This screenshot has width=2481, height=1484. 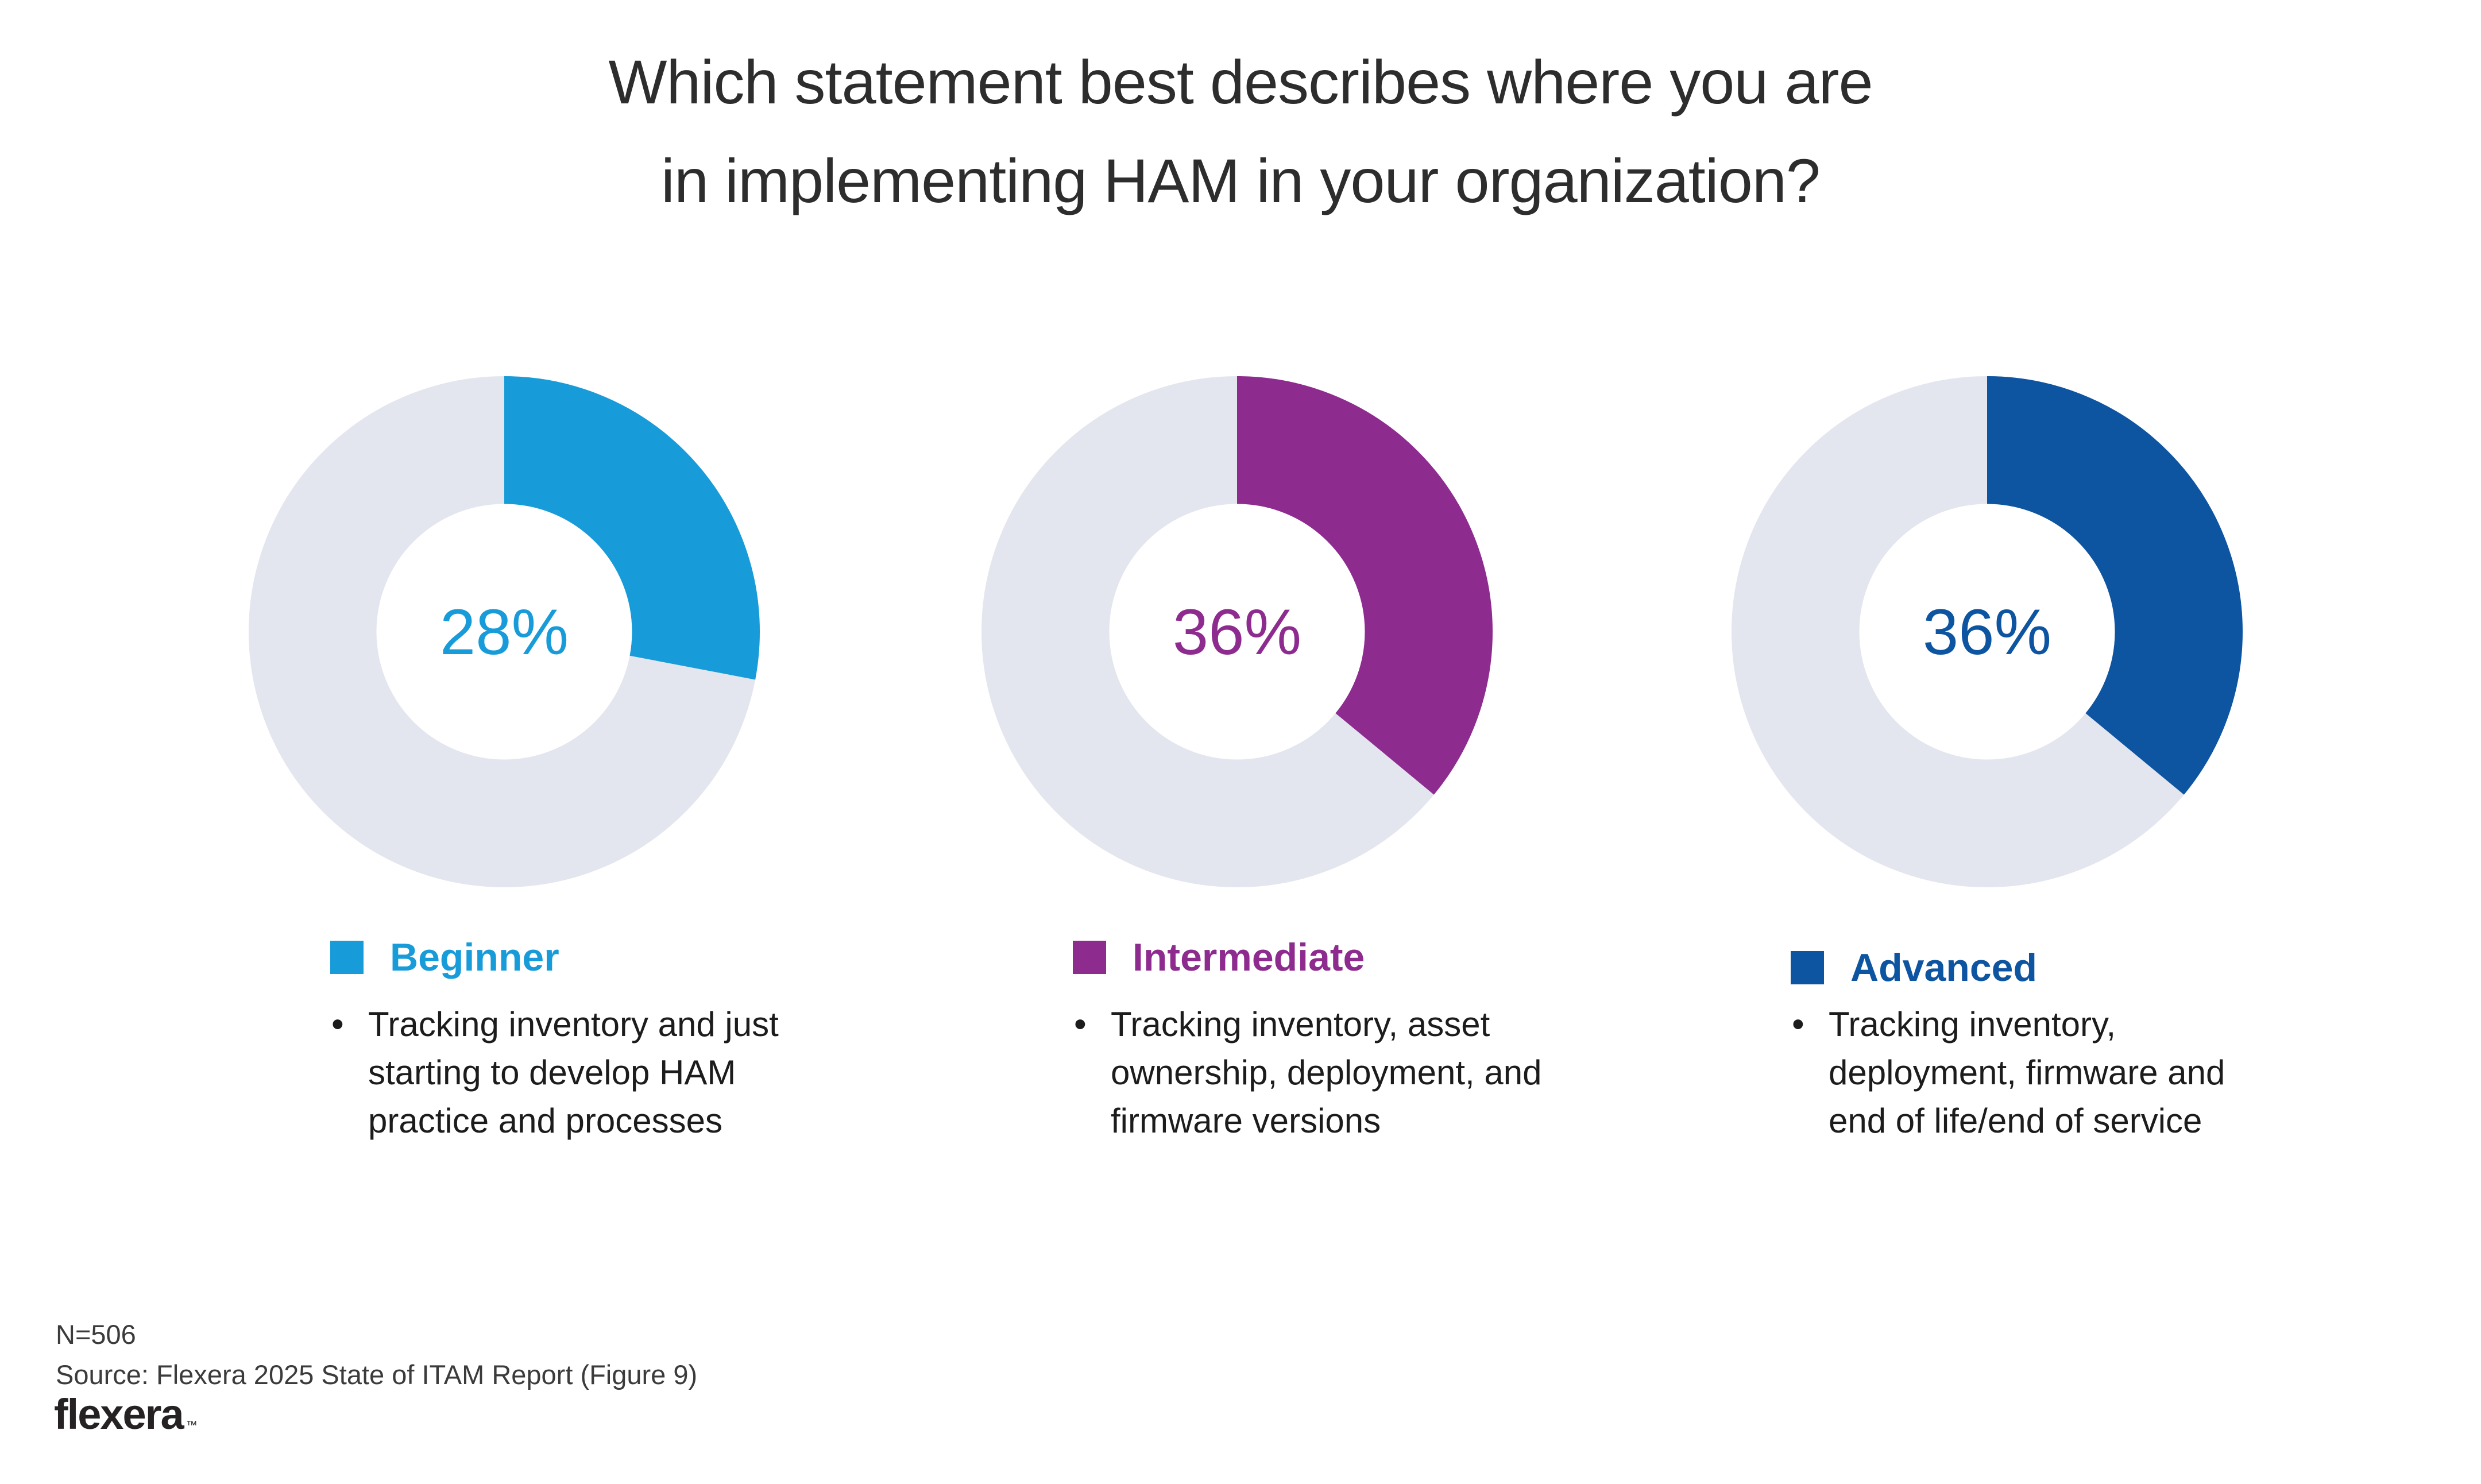 I want to click on donut-chart-intermediate: 36%, so click(x=1237, y=631).